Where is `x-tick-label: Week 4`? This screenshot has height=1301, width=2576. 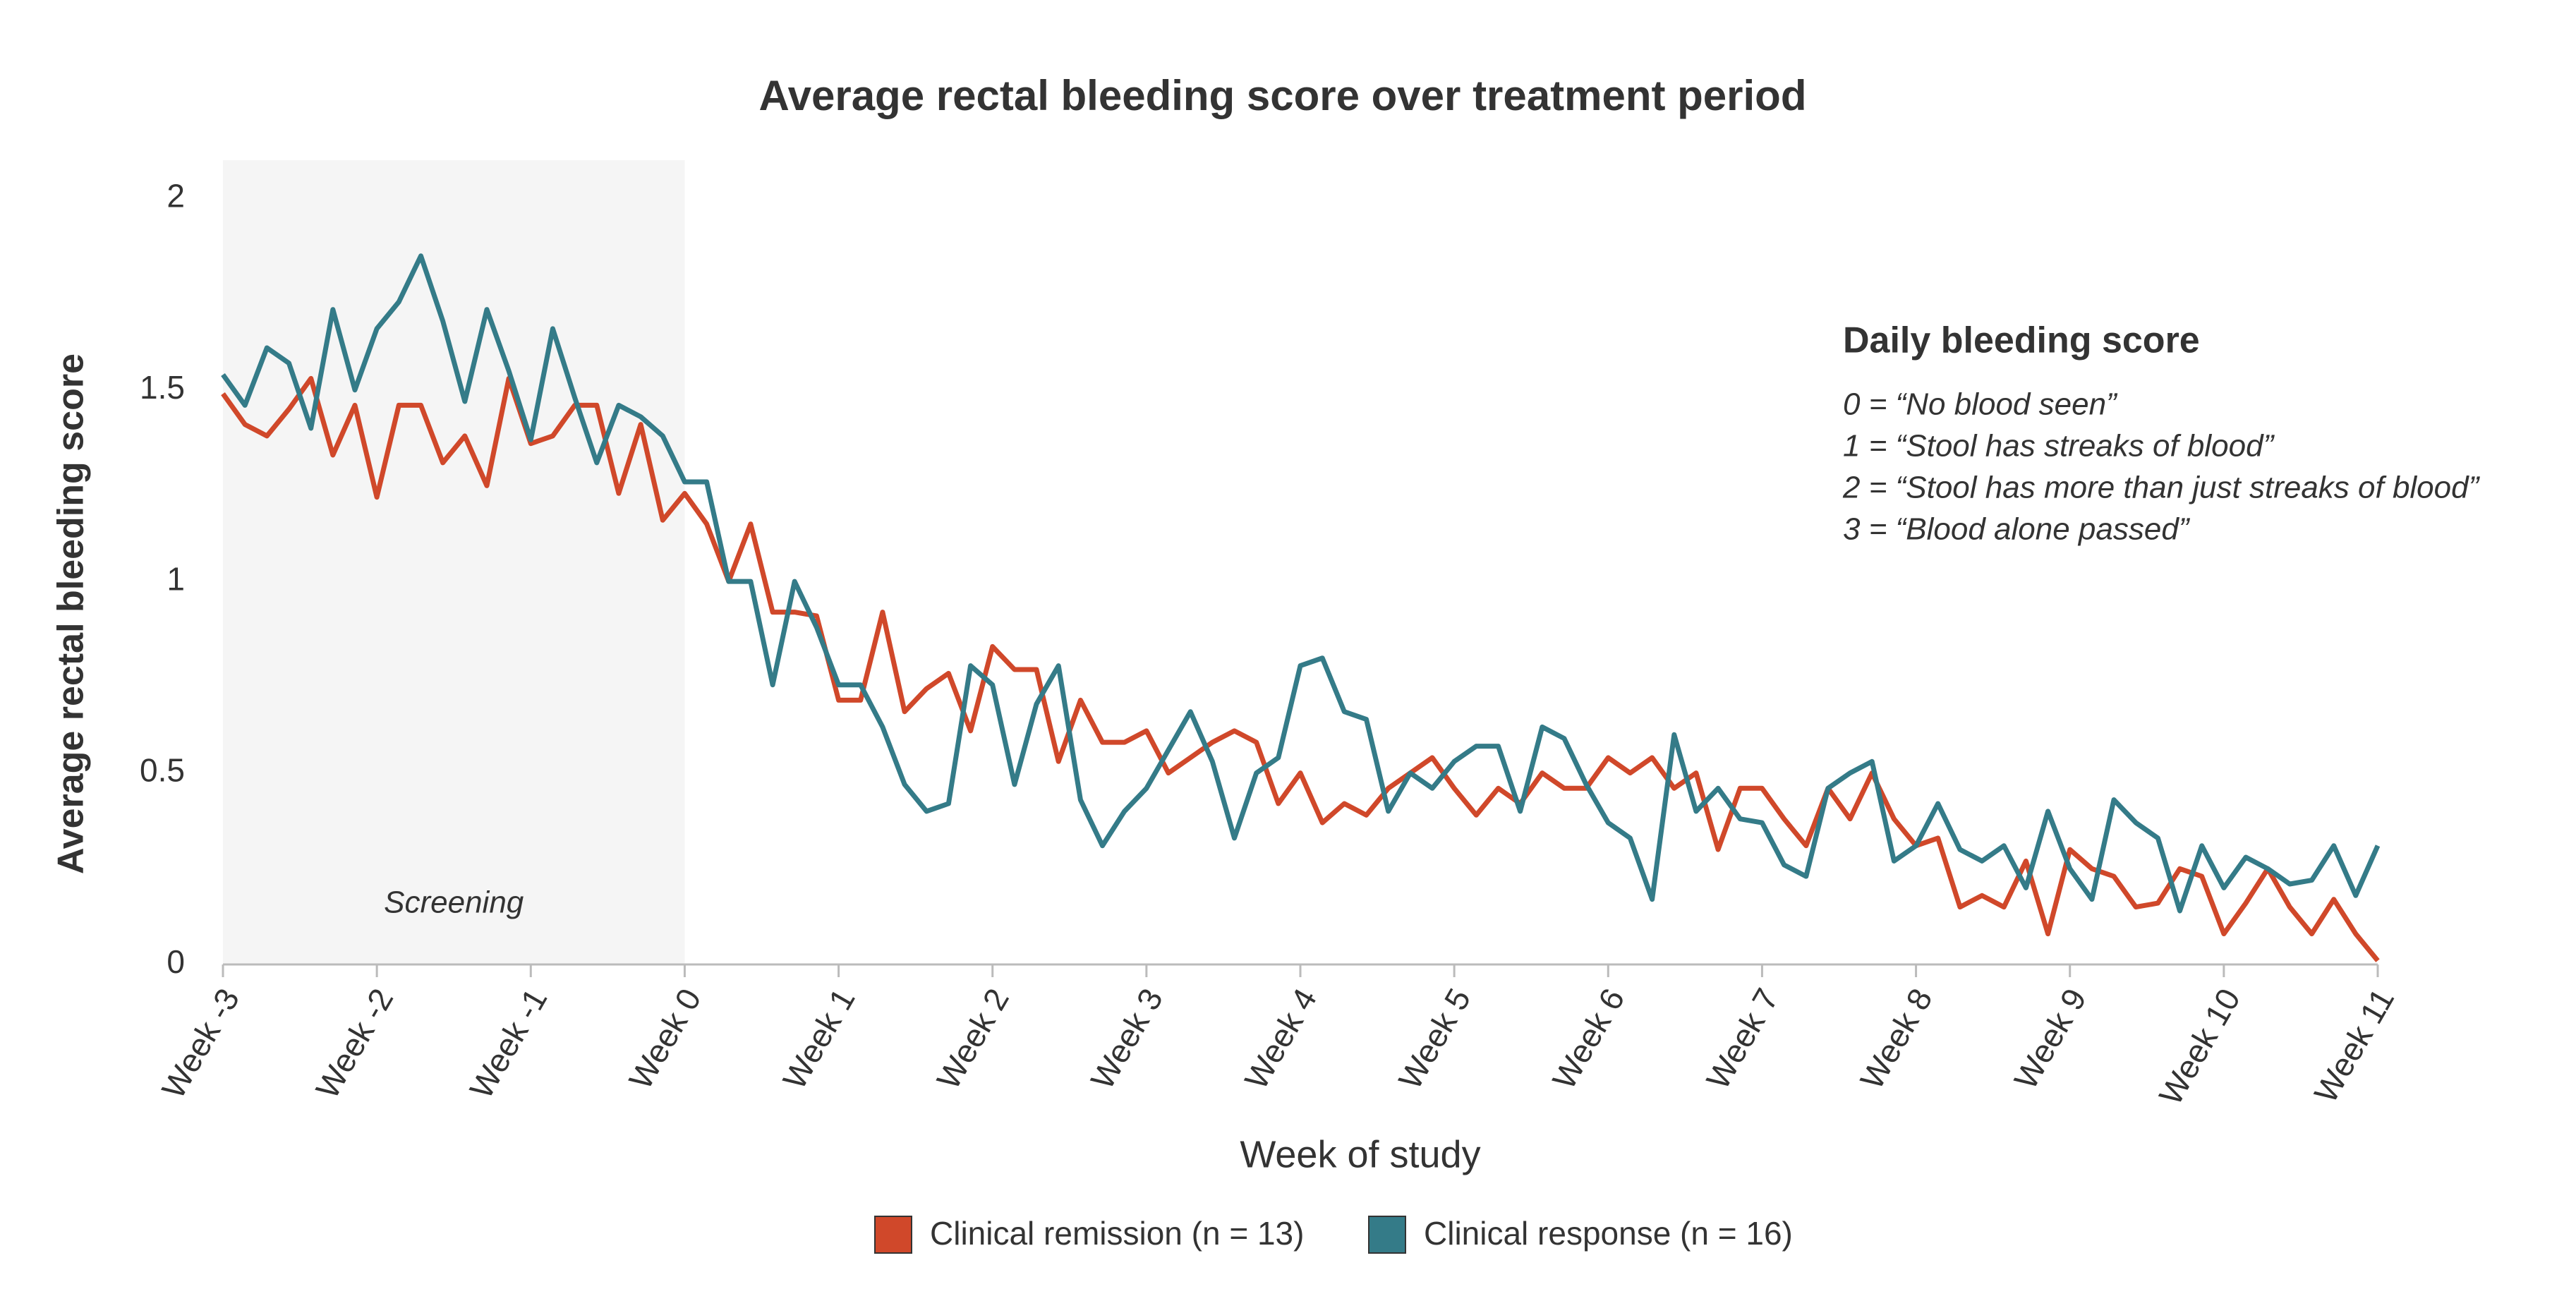
x-tick-label: Week 4 is located at coordinates (1281, 1038).